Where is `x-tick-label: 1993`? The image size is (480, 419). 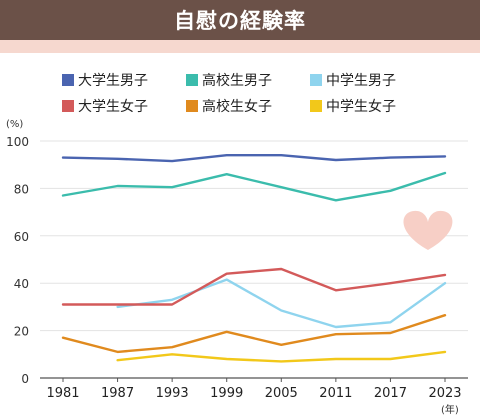 x-tick-label: 1993 is located at coordinates (172, 393).